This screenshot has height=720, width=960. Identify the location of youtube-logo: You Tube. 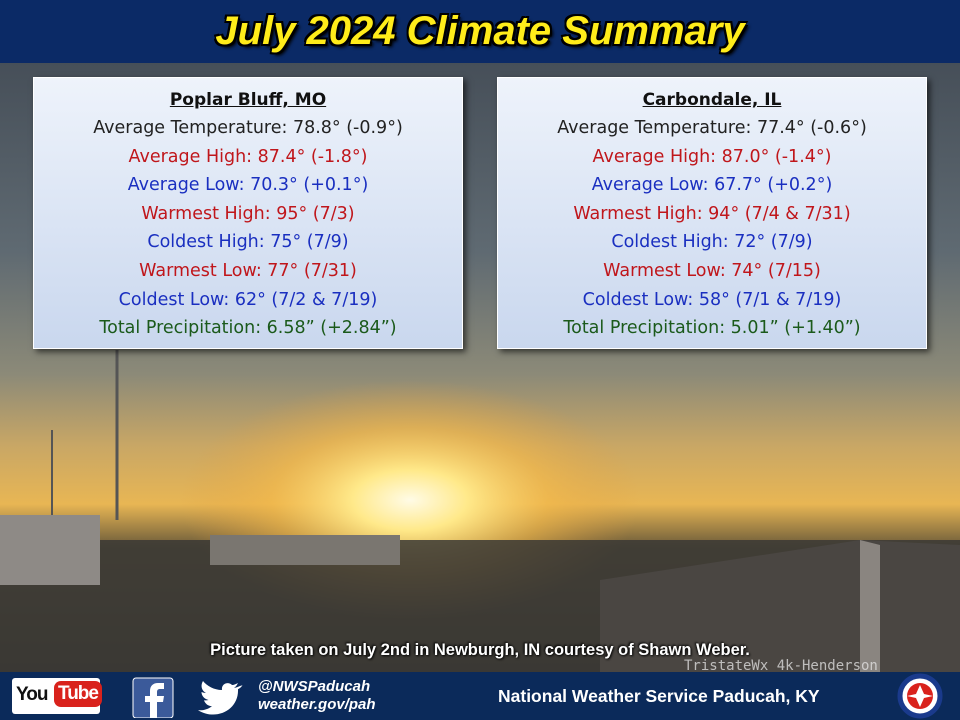
(57, 696).